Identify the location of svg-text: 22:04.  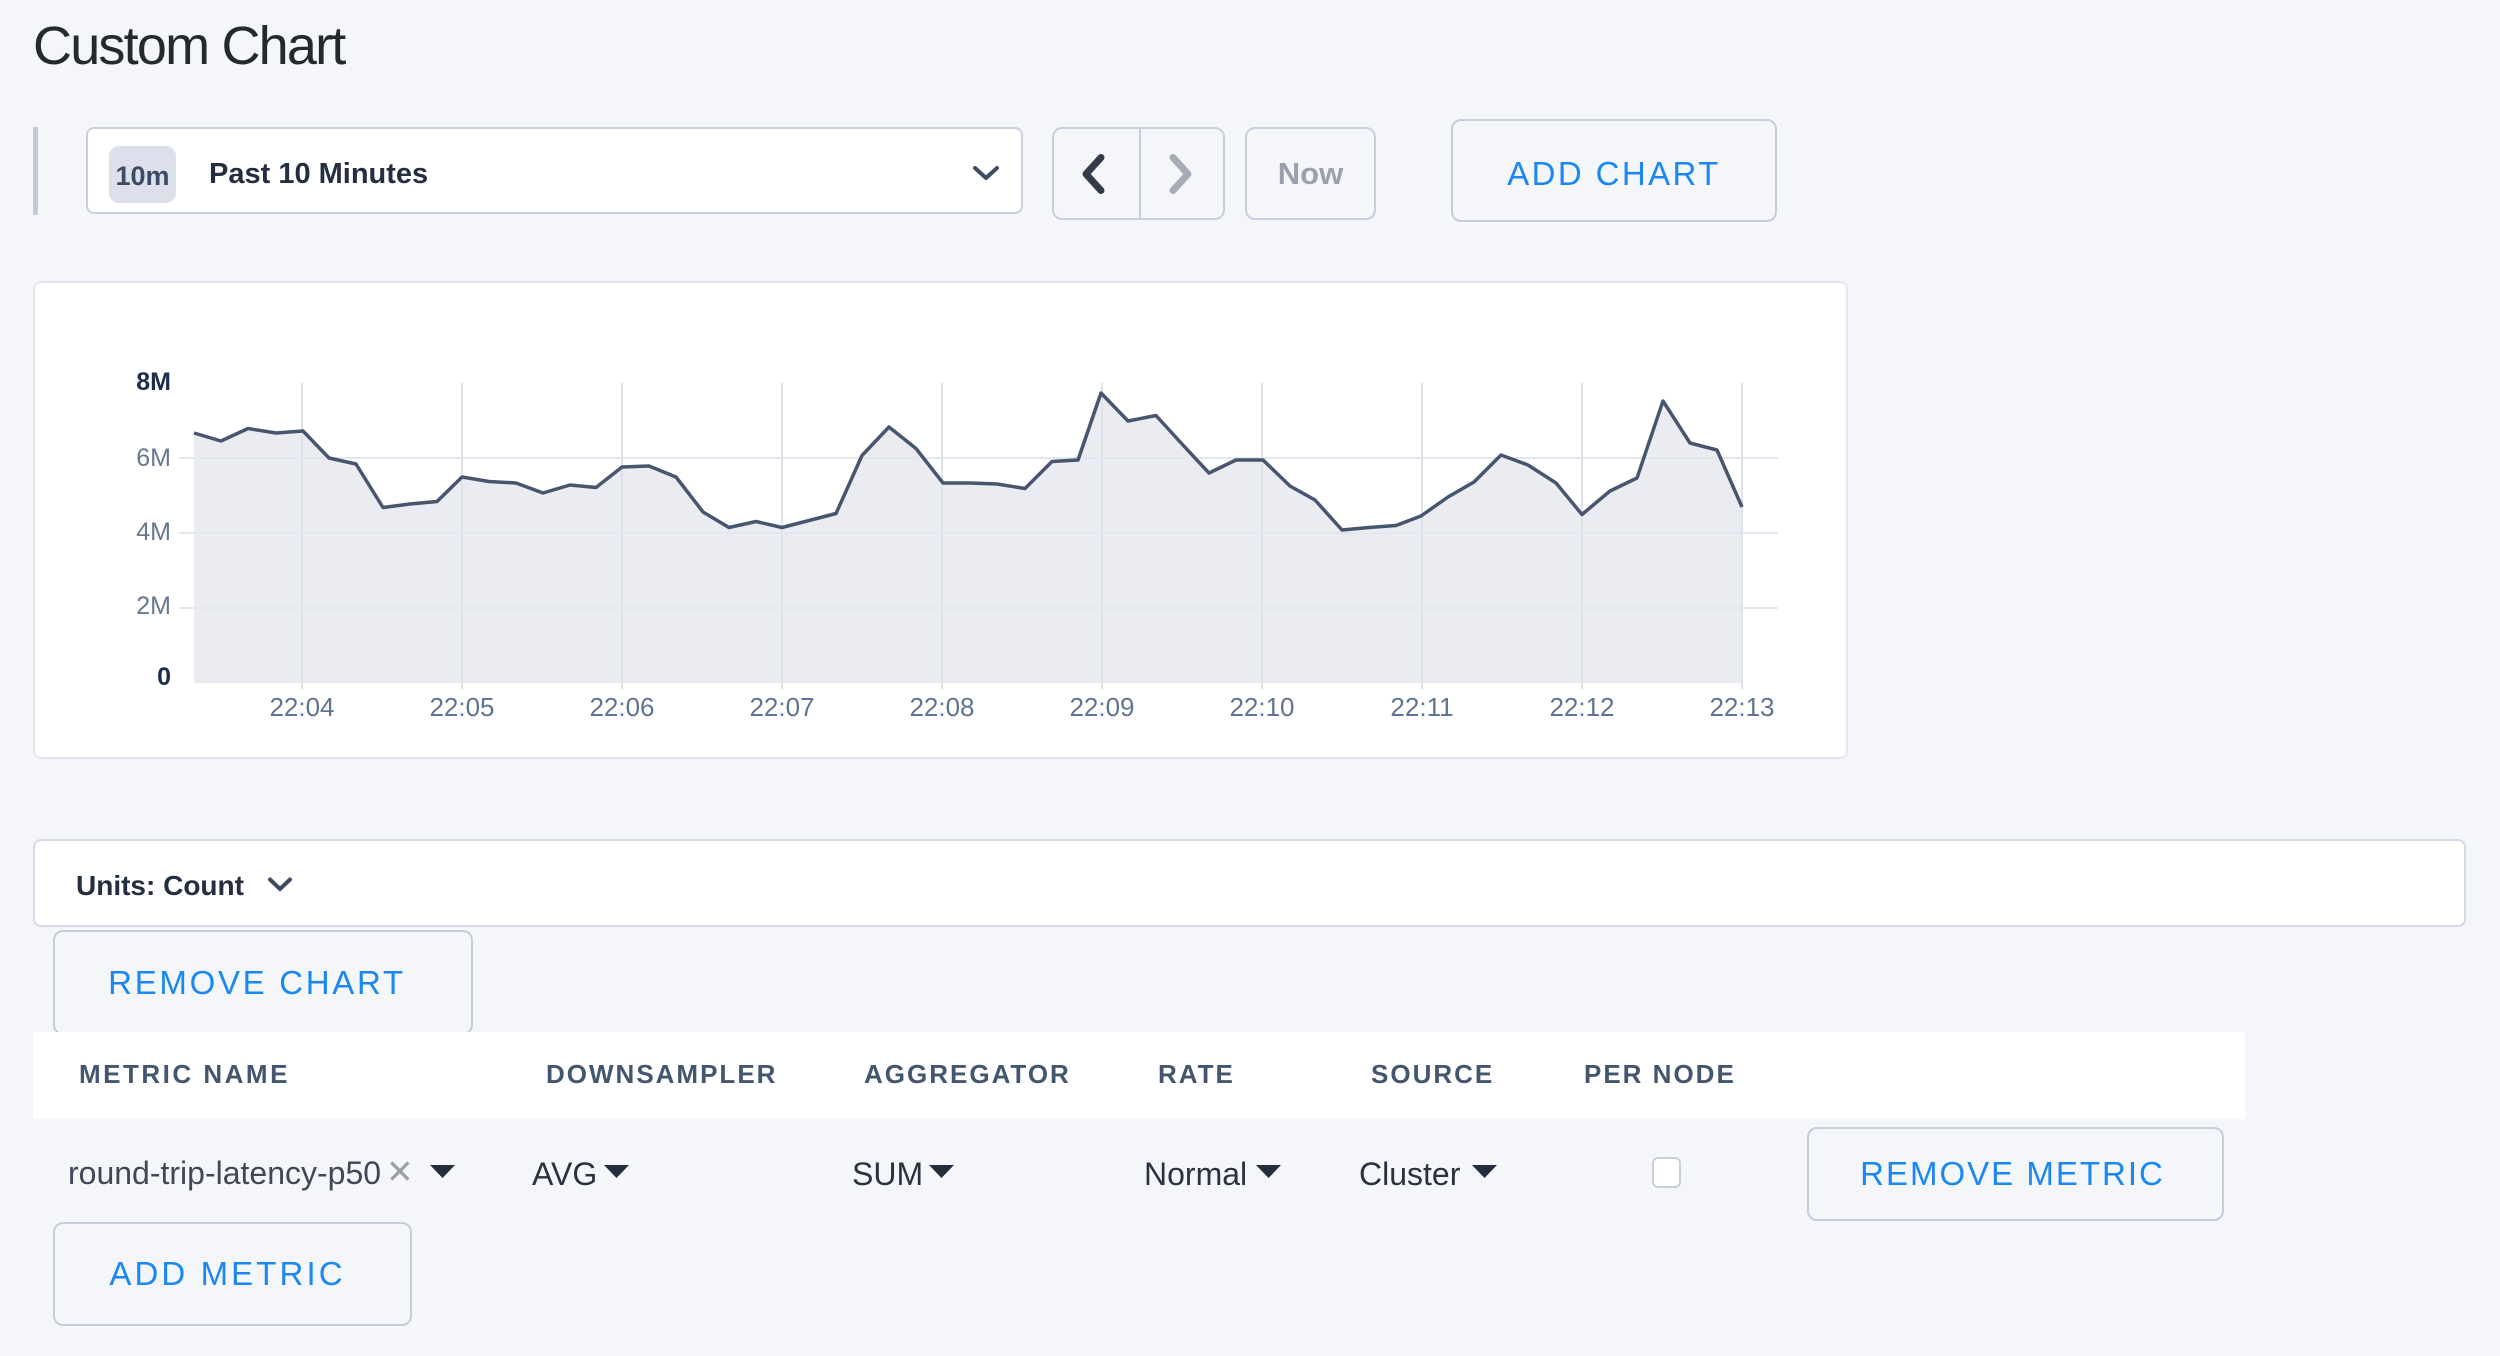
(301, 707).